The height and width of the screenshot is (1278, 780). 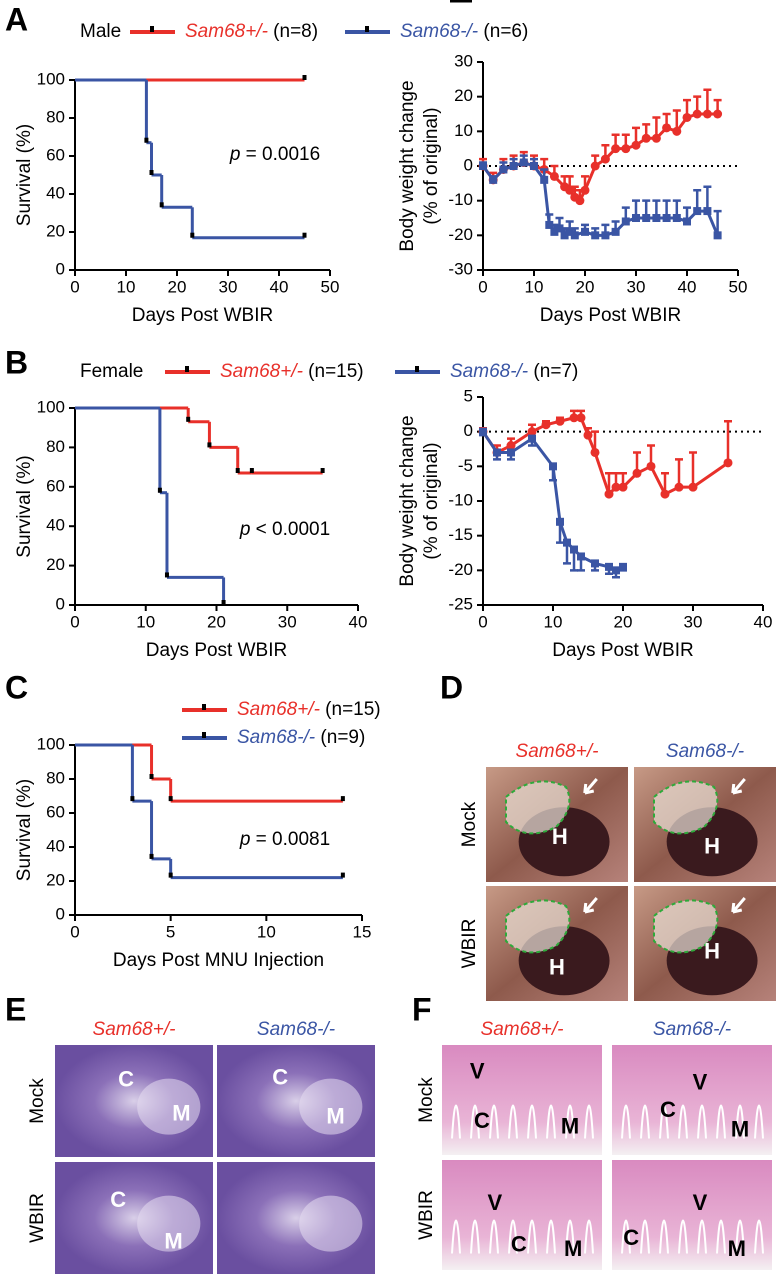 I want to click on y-tick-label: -25, so click(x=460, y=603).